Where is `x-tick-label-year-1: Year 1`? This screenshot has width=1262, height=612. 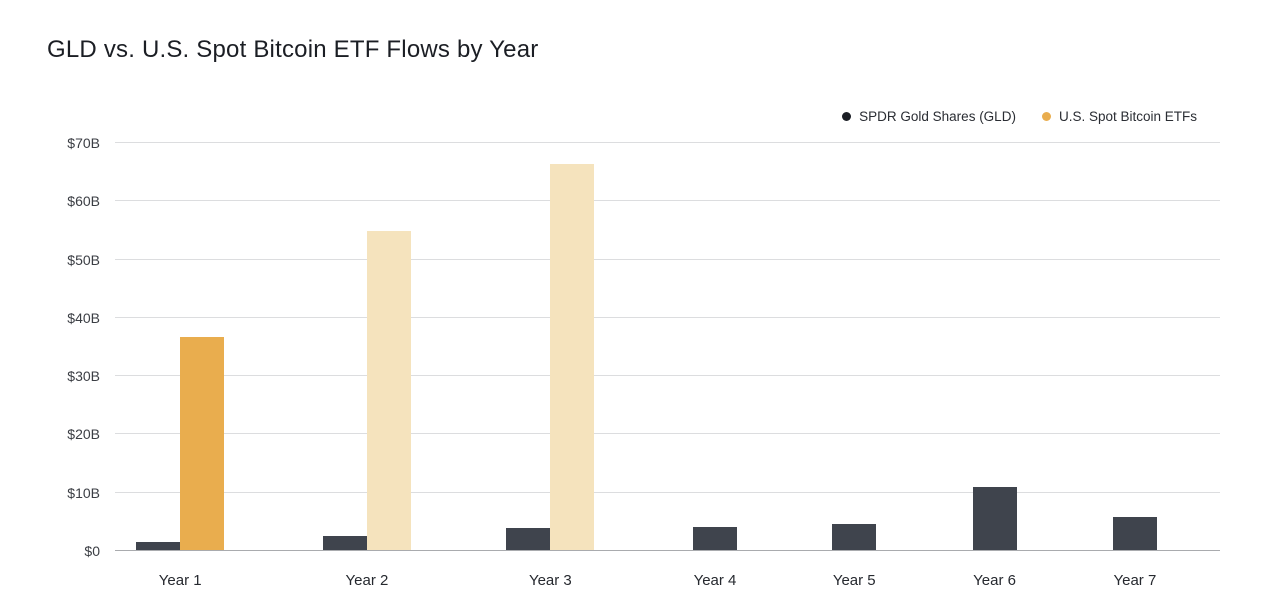
x-tick-label-year-1: Year 1 is located at coordinates (180, 580).